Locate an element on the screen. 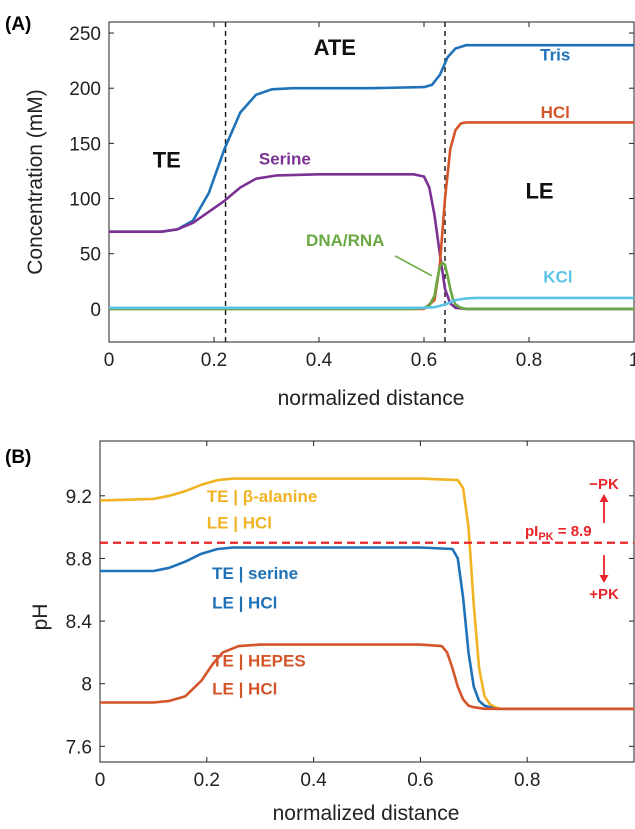 This screenshot has width=635, height=829. y-tick-label: 9.2 is located at coordinates (79, 497).